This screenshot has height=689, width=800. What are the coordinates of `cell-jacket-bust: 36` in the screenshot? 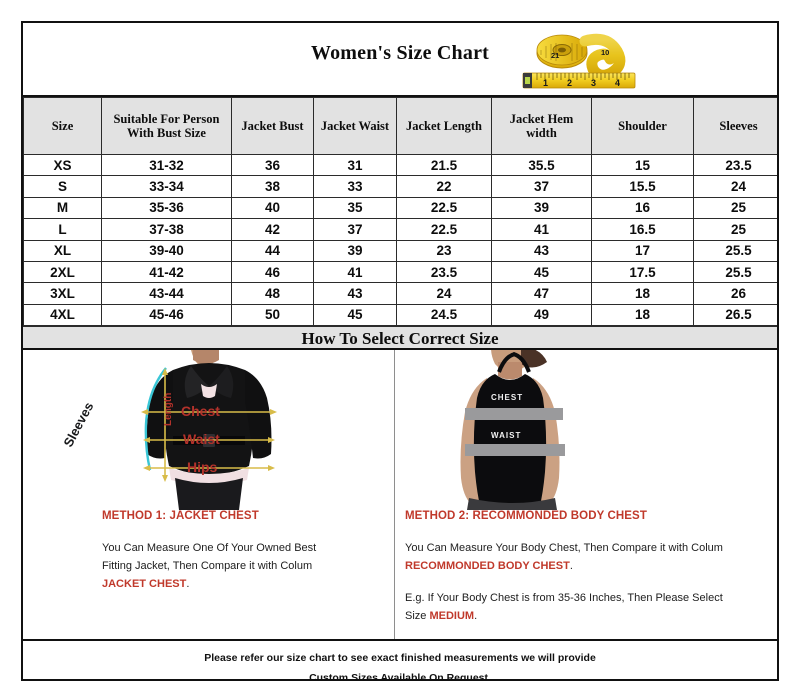 It's located at (272, 165).